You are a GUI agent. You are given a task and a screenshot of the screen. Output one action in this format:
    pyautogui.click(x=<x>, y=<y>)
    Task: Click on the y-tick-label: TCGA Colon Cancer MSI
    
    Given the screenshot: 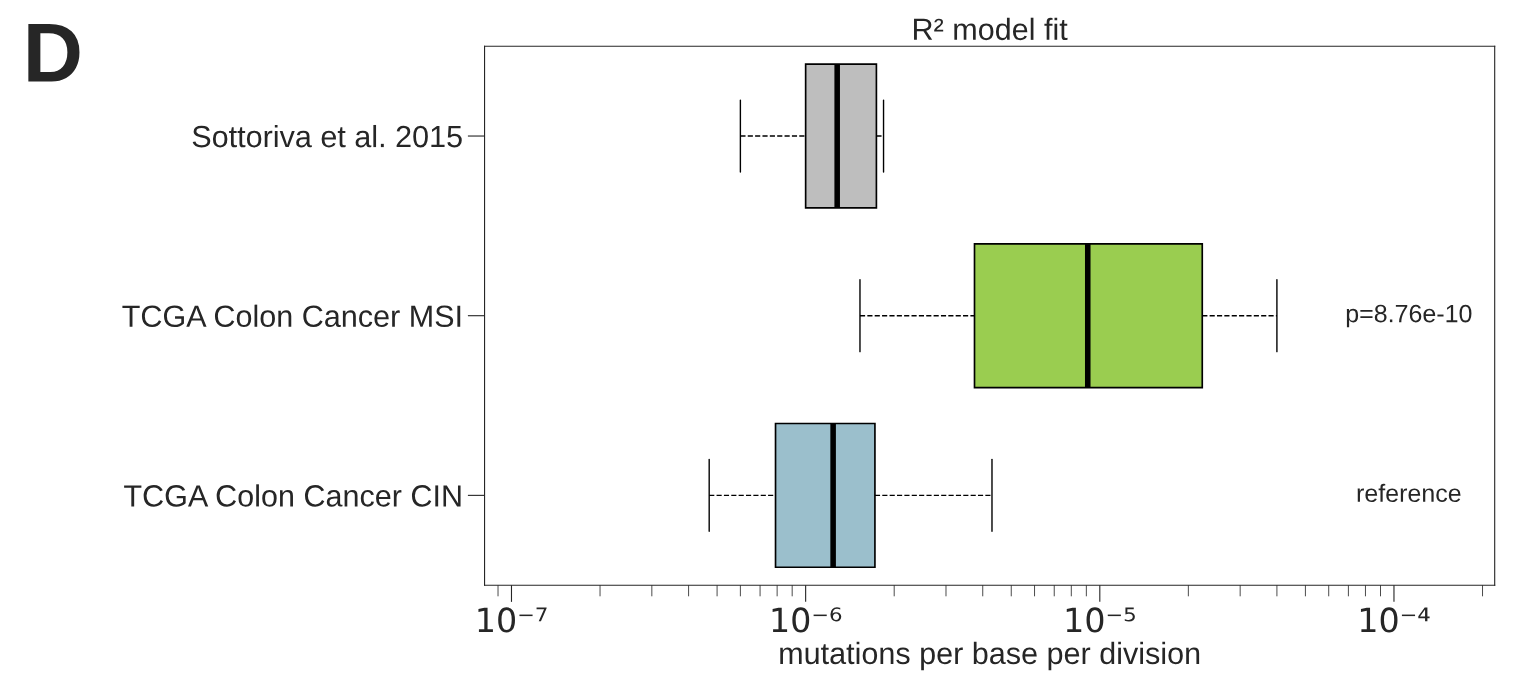 What is the action you would take?
    pyautogui.click(x=291, y=316)
    